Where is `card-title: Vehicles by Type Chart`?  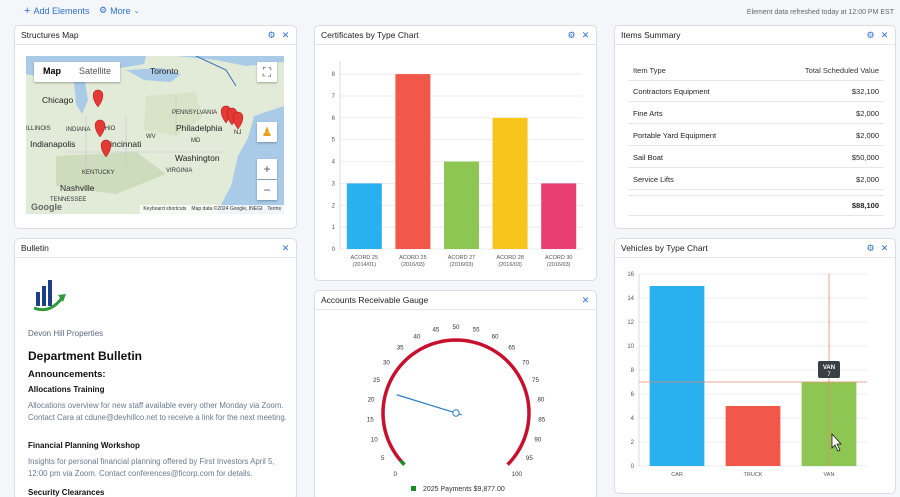
card-title: Vehicles by Type Chart is located at coordinates (664, 248).